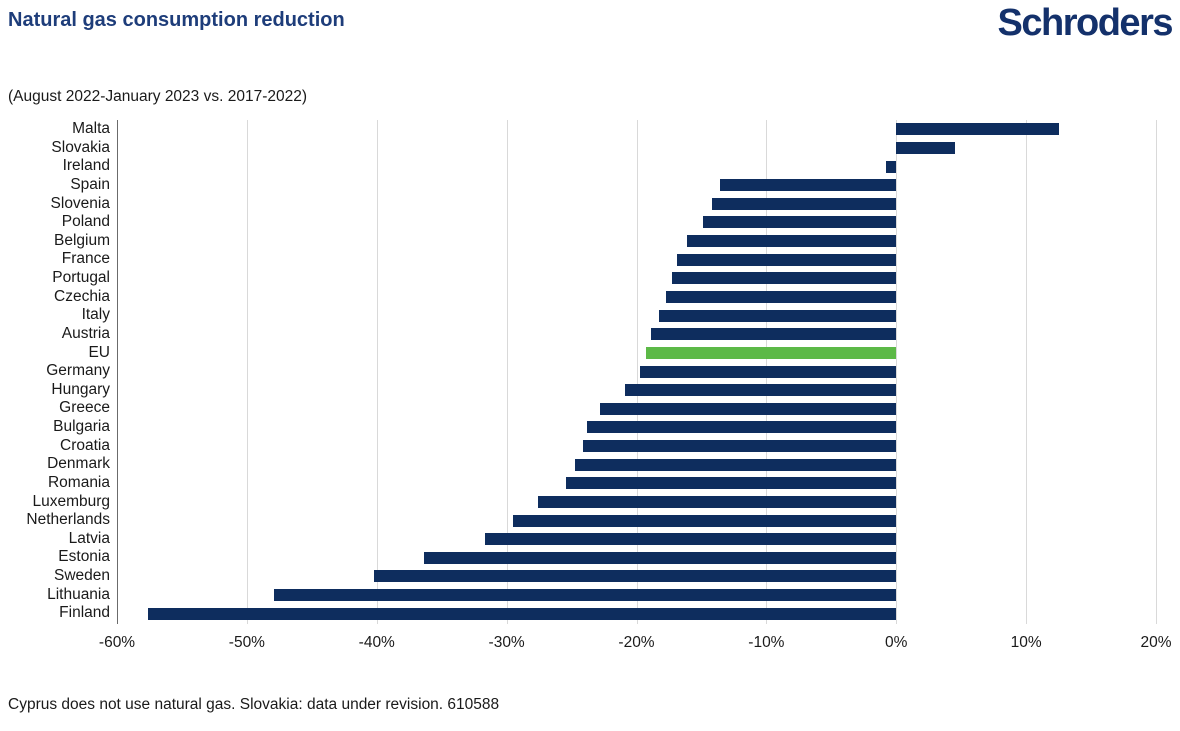  Describe the element at coordinates (786, 259) in the screenshot. I see `bar-france` at that location.